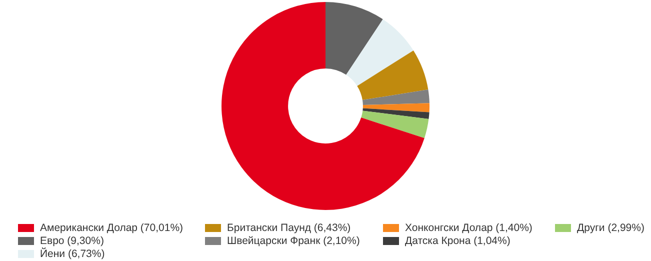 The image size is (651, 261). I want to click on legend-label: Британски Паунд (6,43%), so click(289, 228).